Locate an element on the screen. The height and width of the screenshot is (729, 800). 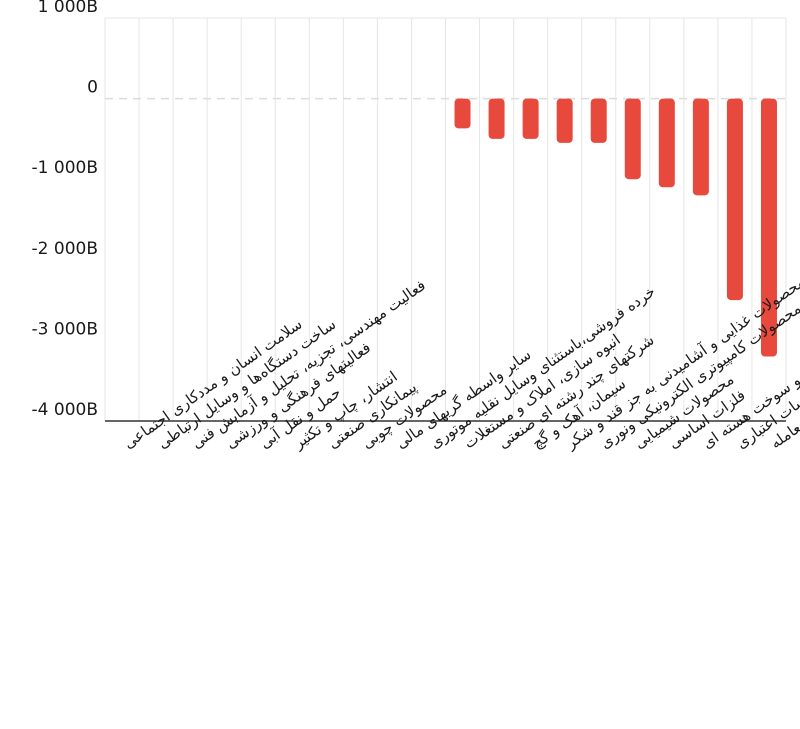
y-tick-label: 1 000B is located at coordinates (68, 8).